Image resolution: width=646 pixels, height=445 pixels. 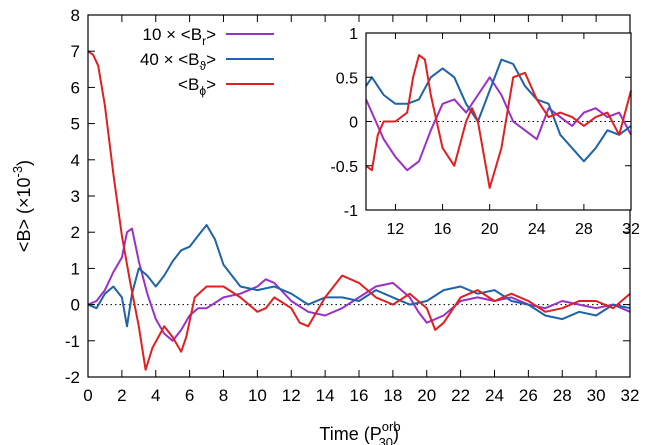 What do you see at coordinates (75, 160) in the screenshot?
I see `main-y-tick-label: 4` at bounding box center [75, 160].